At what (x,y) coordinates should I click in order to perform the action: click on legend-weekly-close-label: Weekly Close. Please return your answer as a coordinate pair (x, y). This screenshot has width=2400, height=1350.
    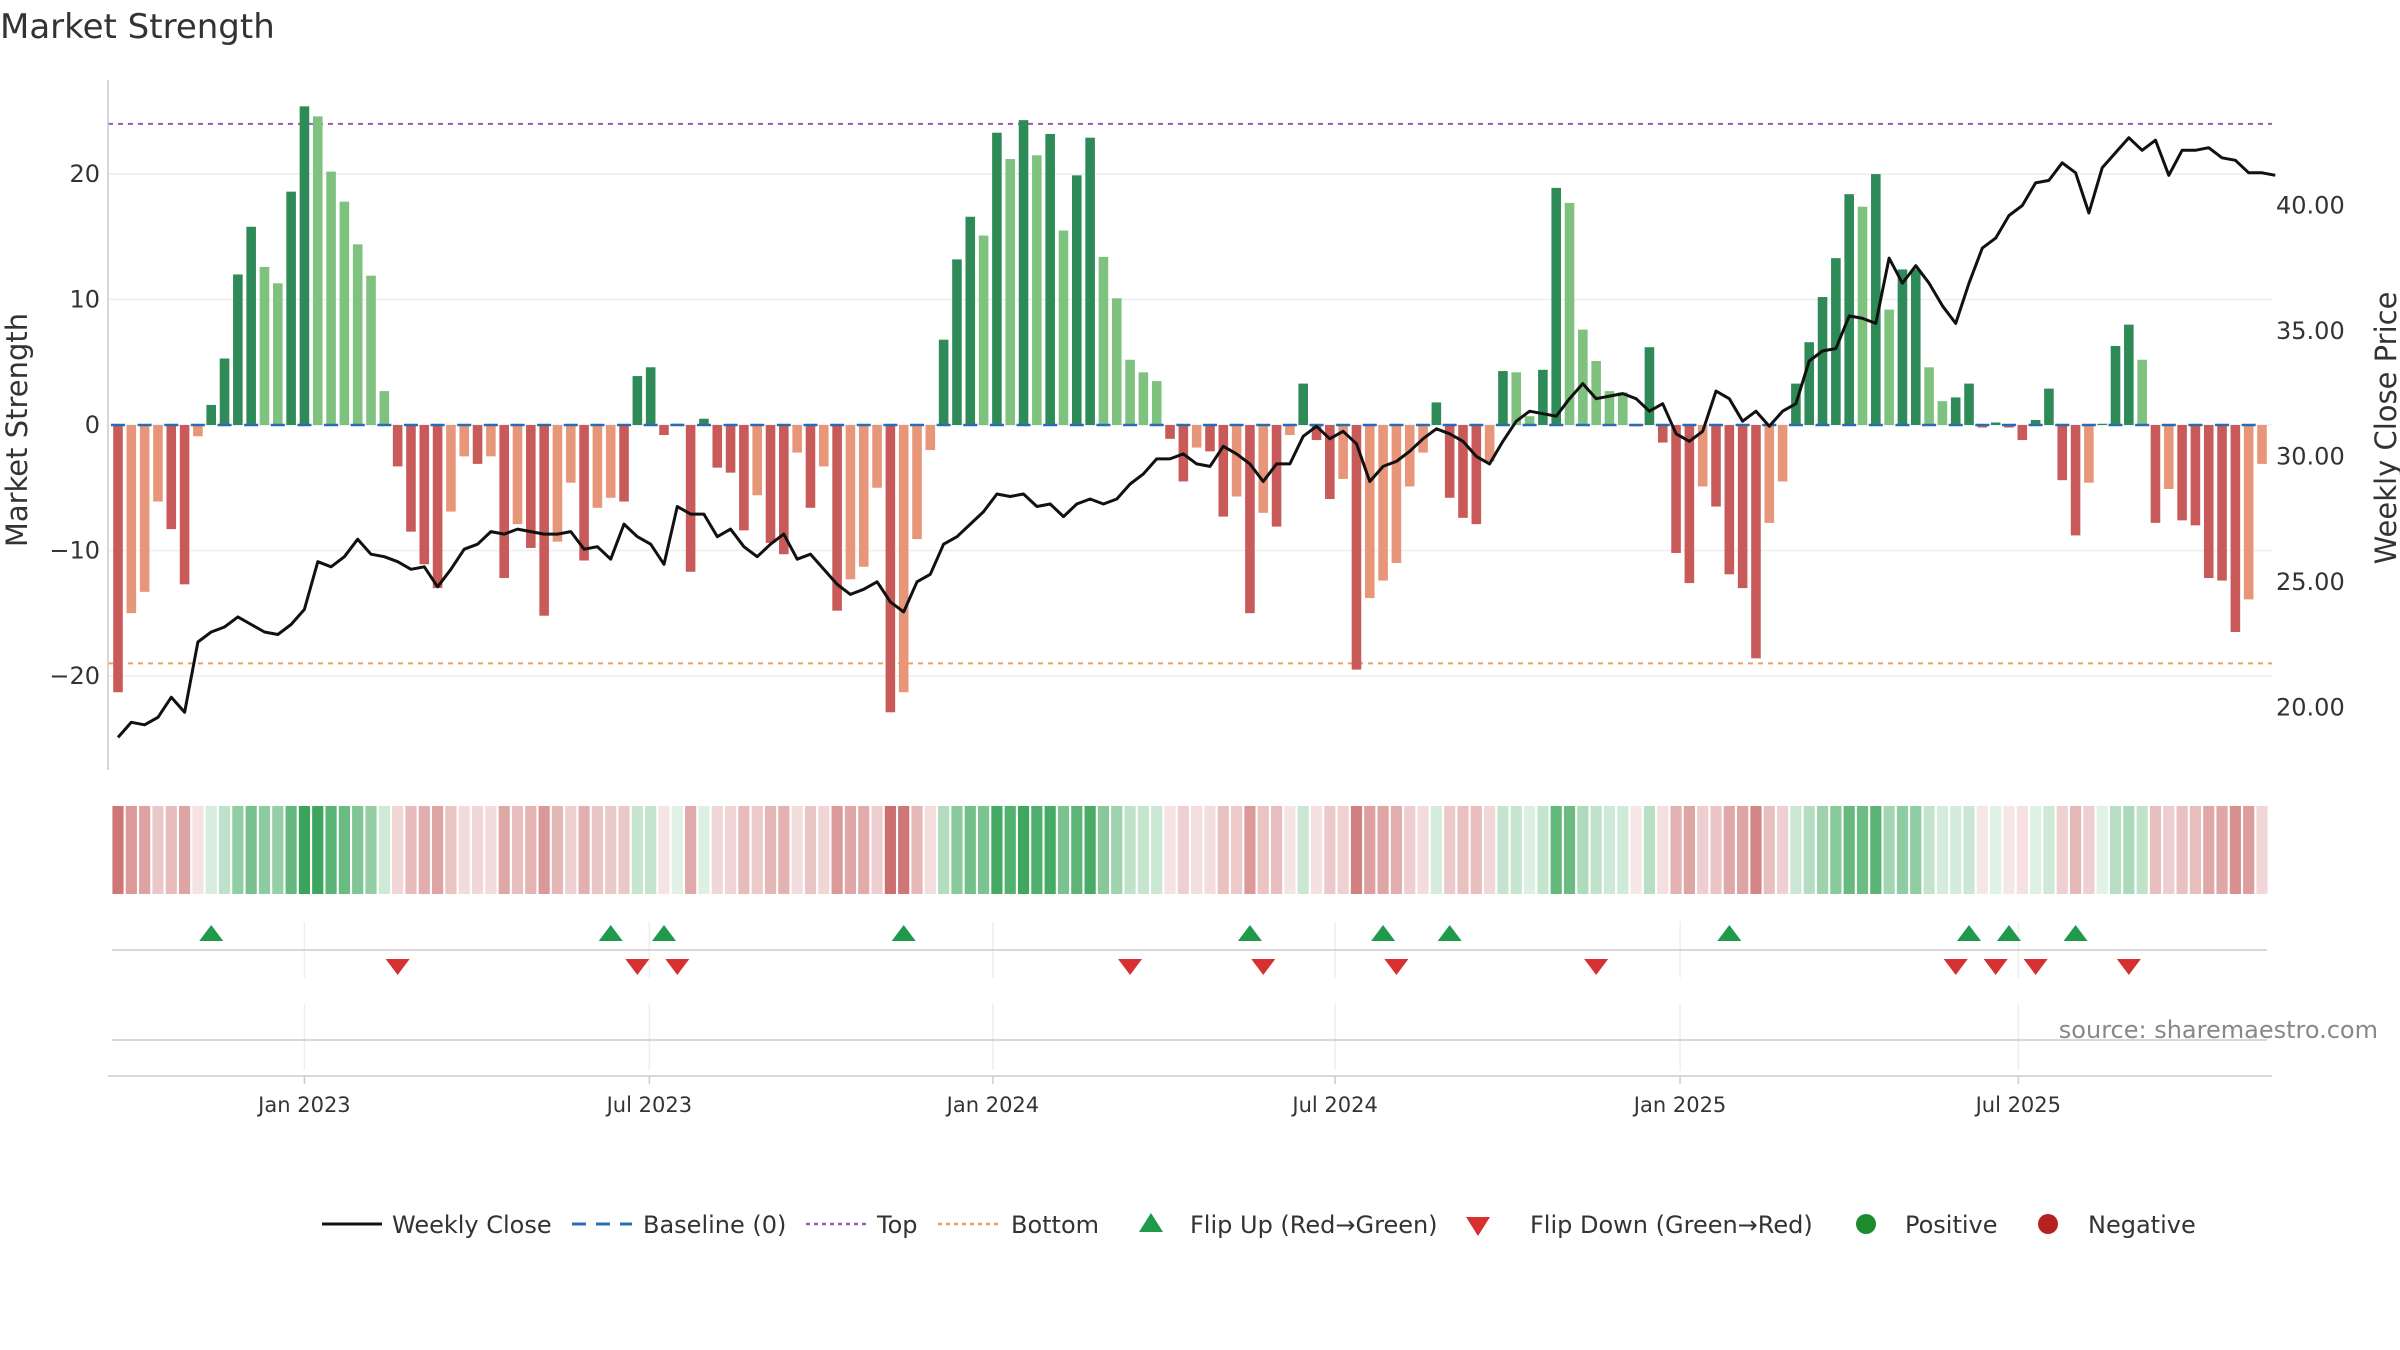
    Looking at the image, I should click on (472, 1225).